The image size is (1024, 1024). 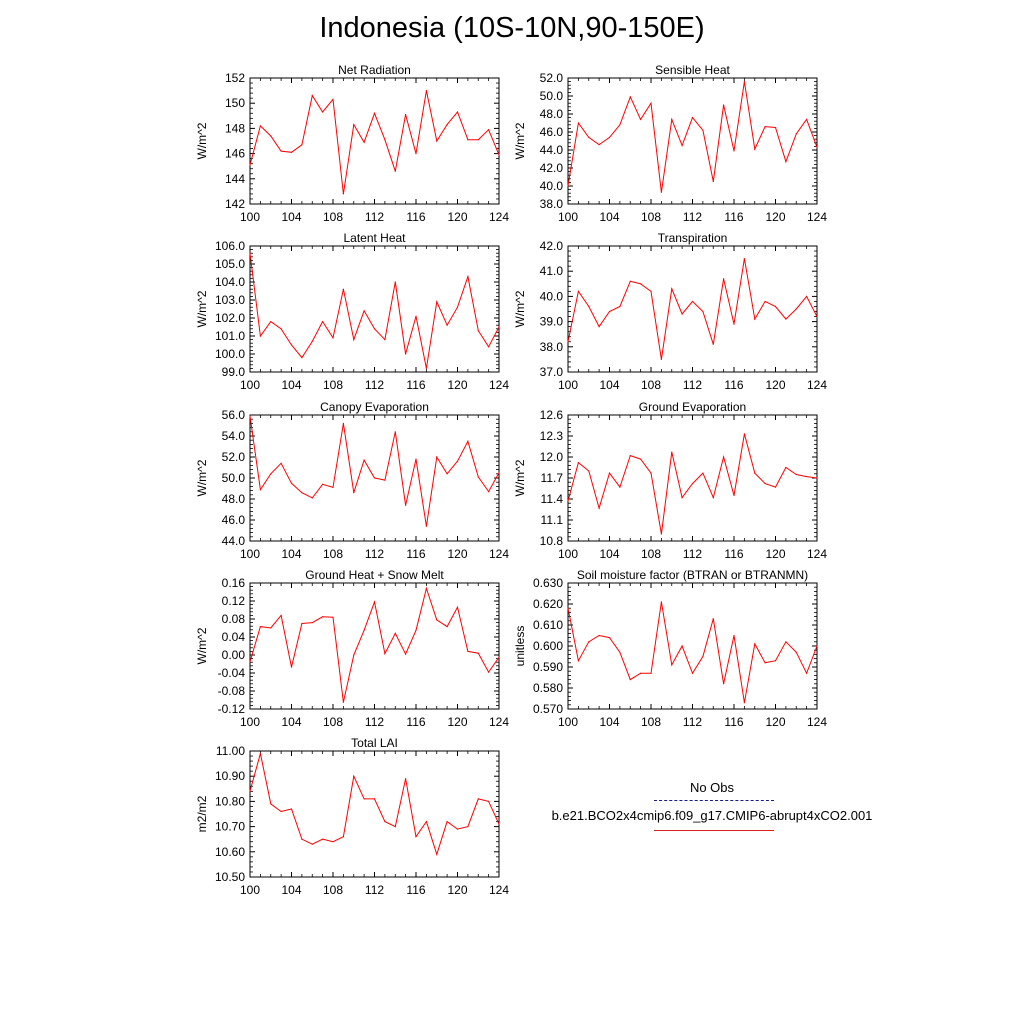 I want to click on y-tick-label: -0.12, so click(x=232, y=709).